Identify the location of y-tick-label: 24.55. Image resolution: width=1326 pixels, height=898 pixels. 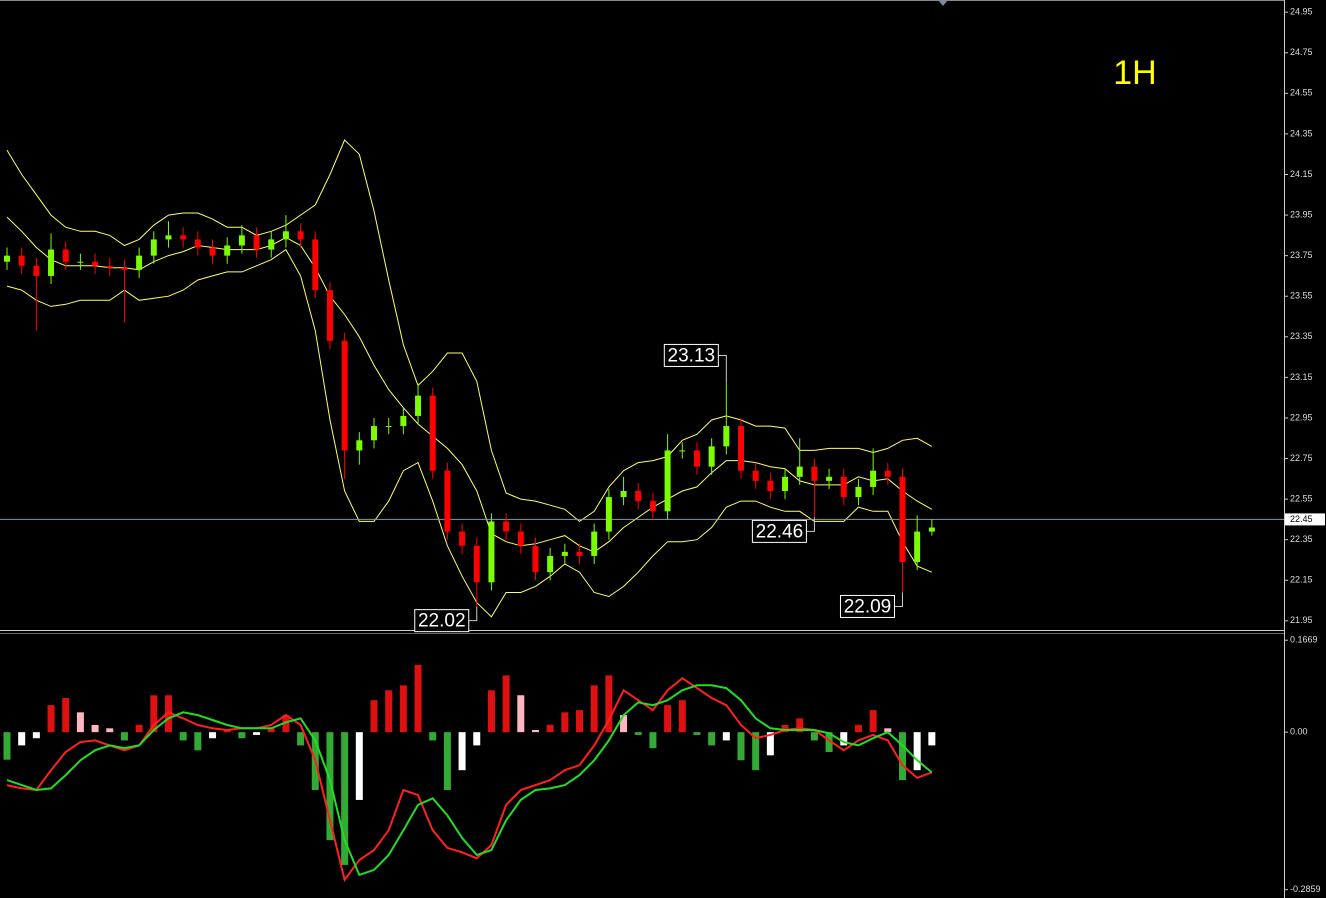
(1301, 93).